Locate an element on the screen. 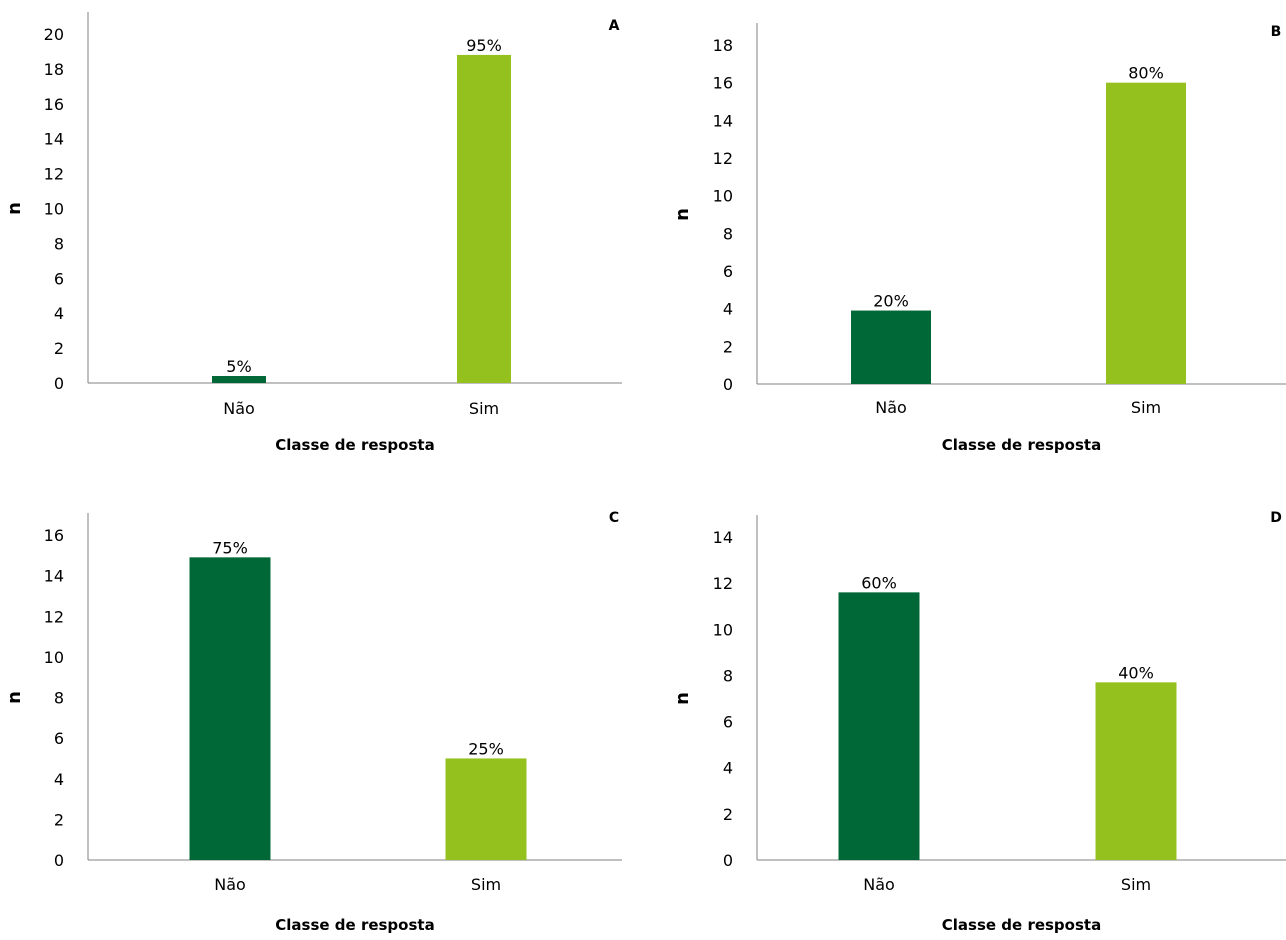 This screenshot has height=940, width=1286. data-label: 25% is located at coordinates (486, 748).